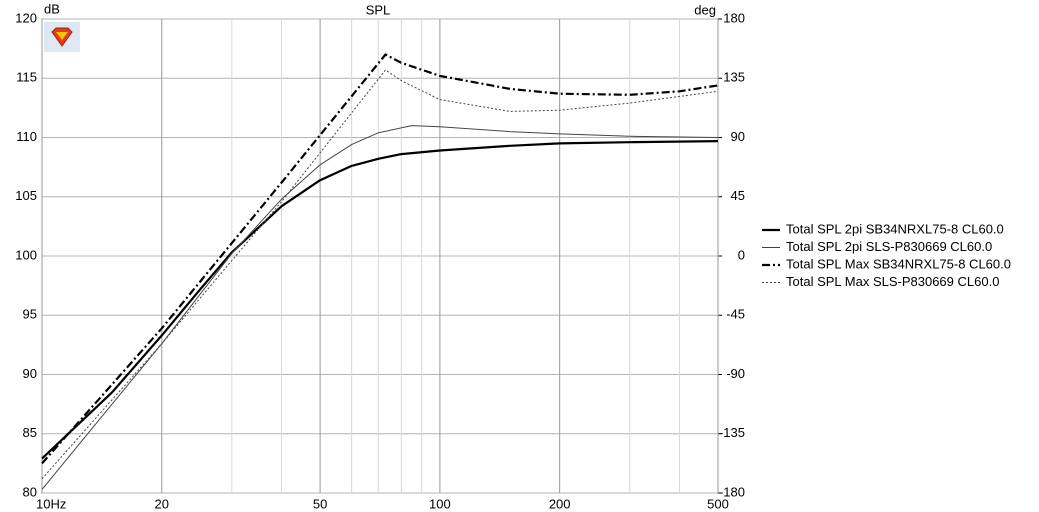  What do you see at coordinates (378, 9) in the screenshot?
I see `chart-title: SPL` at bounding box center [378, 9].